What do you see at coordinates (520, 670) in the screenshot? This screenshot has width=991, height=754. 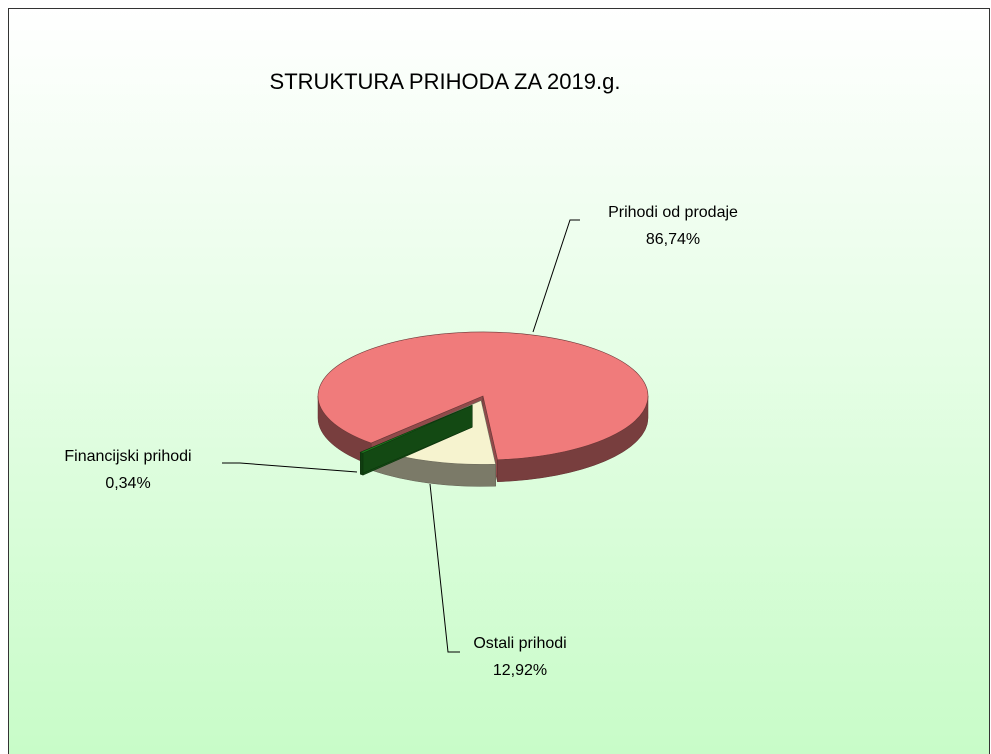 I see `value-label: 12,92%` at bounding box center [520, 670].